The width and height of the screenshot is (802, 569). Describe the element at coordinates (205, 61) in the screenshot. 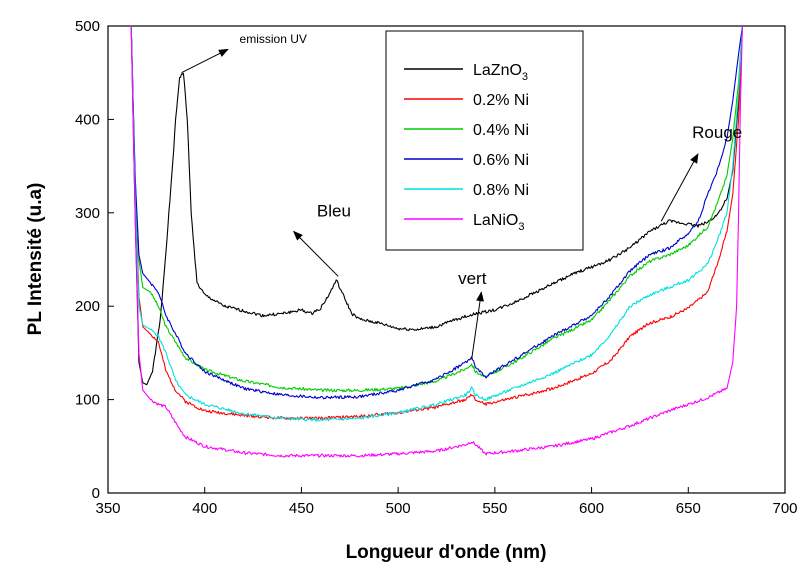

I see `annotation-arrow-emission-uv` at that location.